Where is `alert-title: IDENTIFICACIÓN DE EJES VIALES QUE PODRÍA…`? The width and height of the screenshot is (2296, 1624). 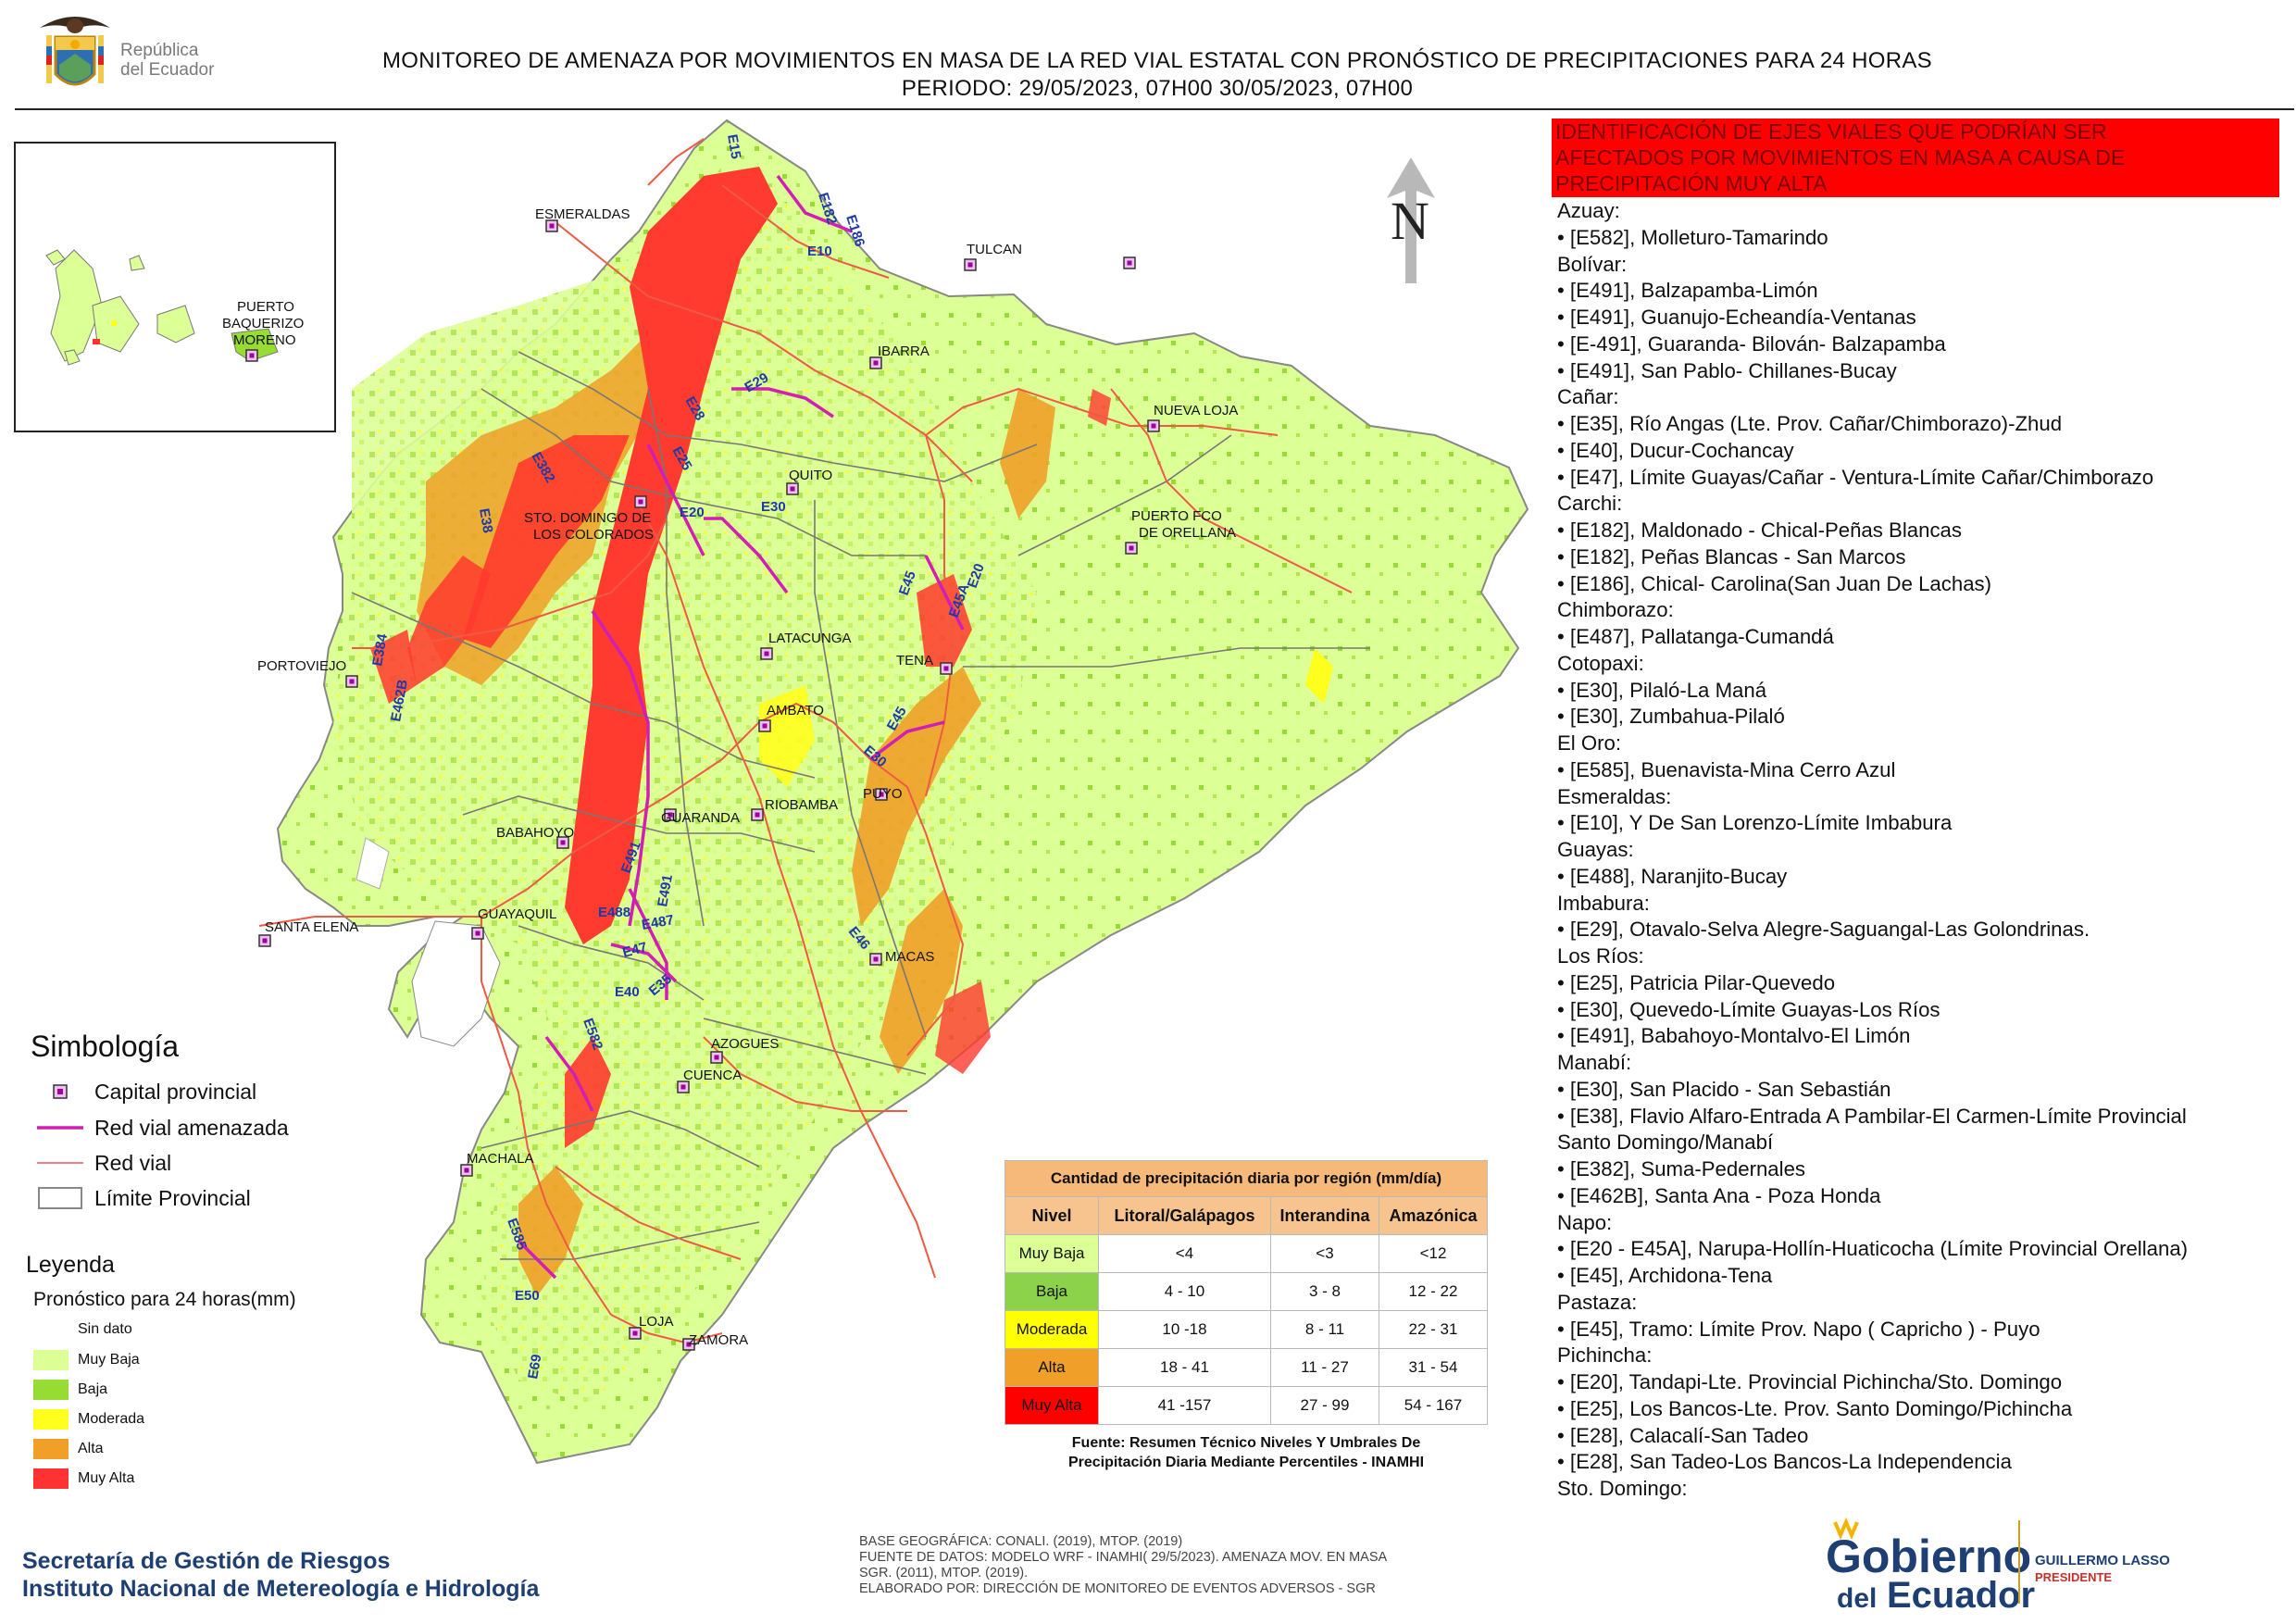
alert-title: IDENTIFICACIÓN DE EJES VIALES QUE PODRÍA… is located at coordinates (1916, 157).